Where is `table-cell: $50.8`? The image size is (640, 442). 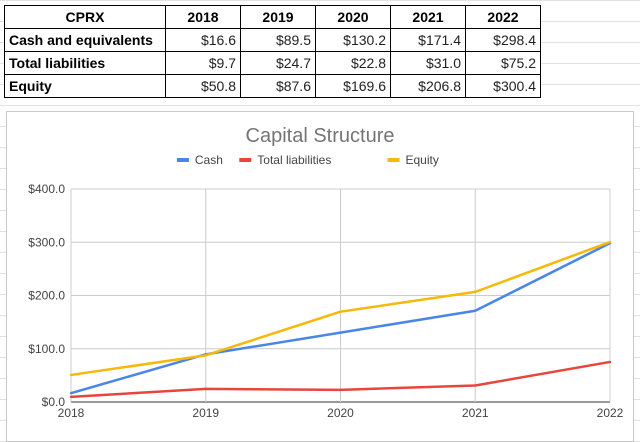
table-cell: $50.8 is located at coordinates (203, 86).